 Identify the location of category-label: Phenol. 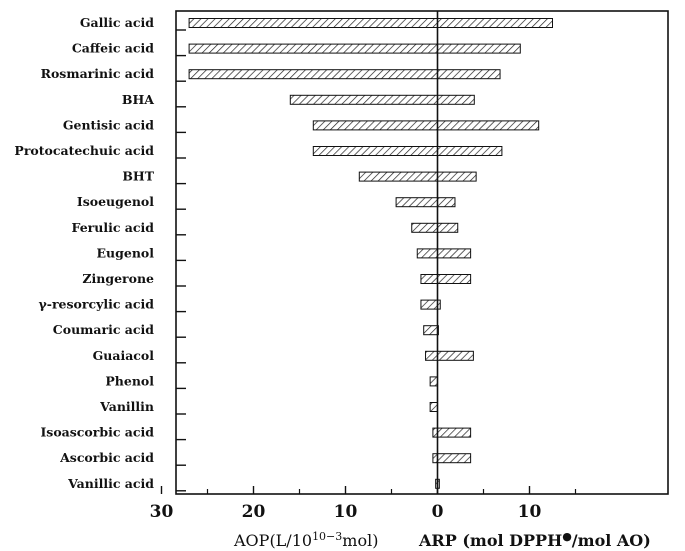
(129, 380).